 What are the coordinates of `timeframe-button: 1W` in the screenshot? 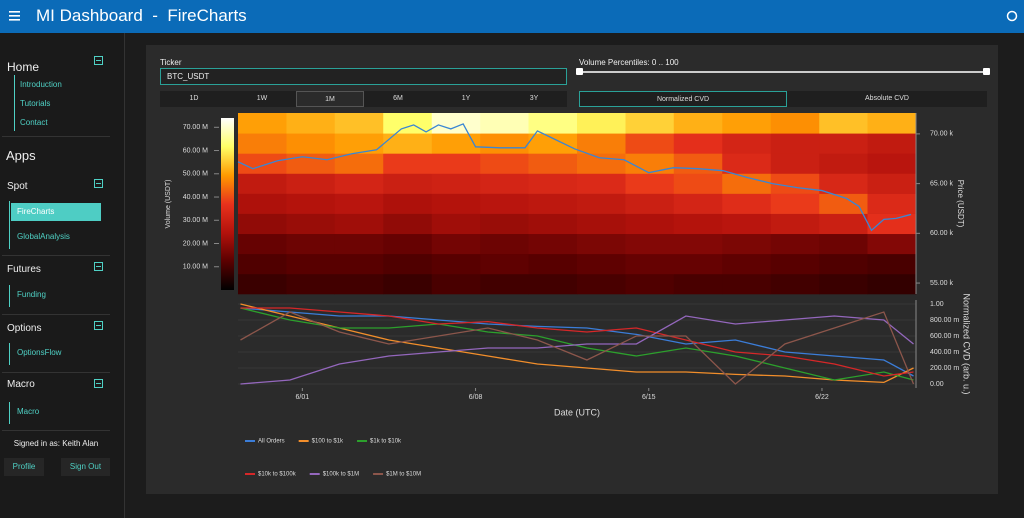 It's located at (262, 98).